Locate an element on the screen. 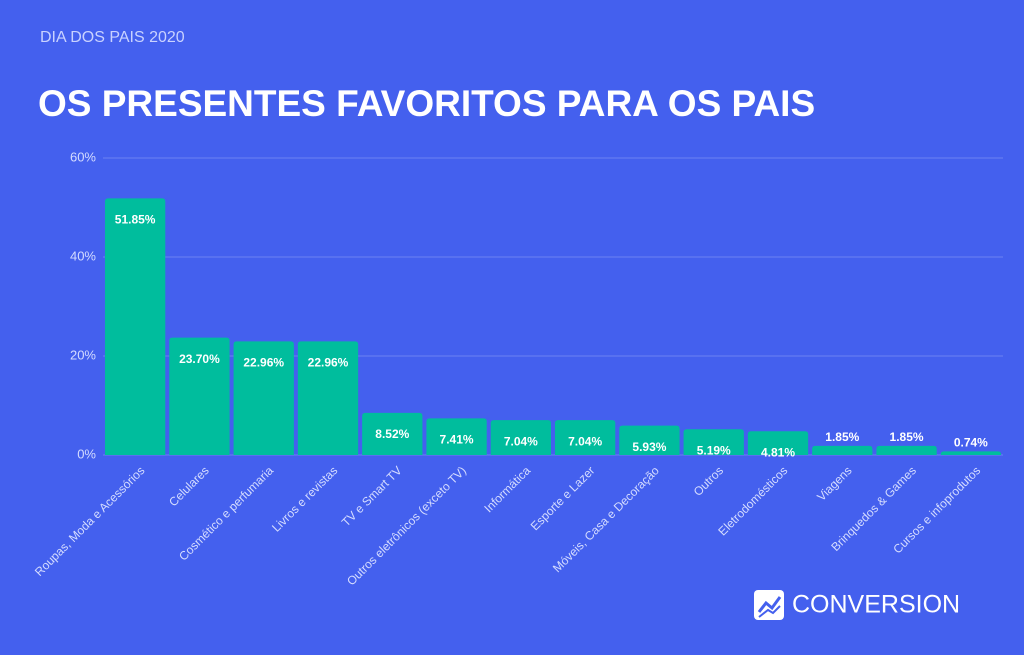  chart-title: OS PRESENTES FAVORITOS PARA OS PAIS is located at coordinates (426, 103).